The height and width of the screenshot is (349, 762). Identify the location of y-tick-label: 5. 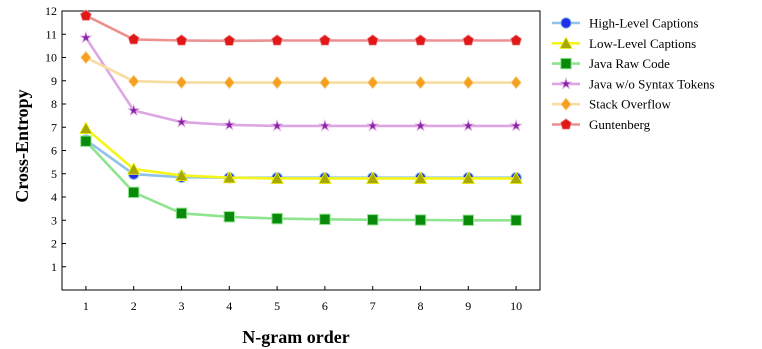
(54, 174).